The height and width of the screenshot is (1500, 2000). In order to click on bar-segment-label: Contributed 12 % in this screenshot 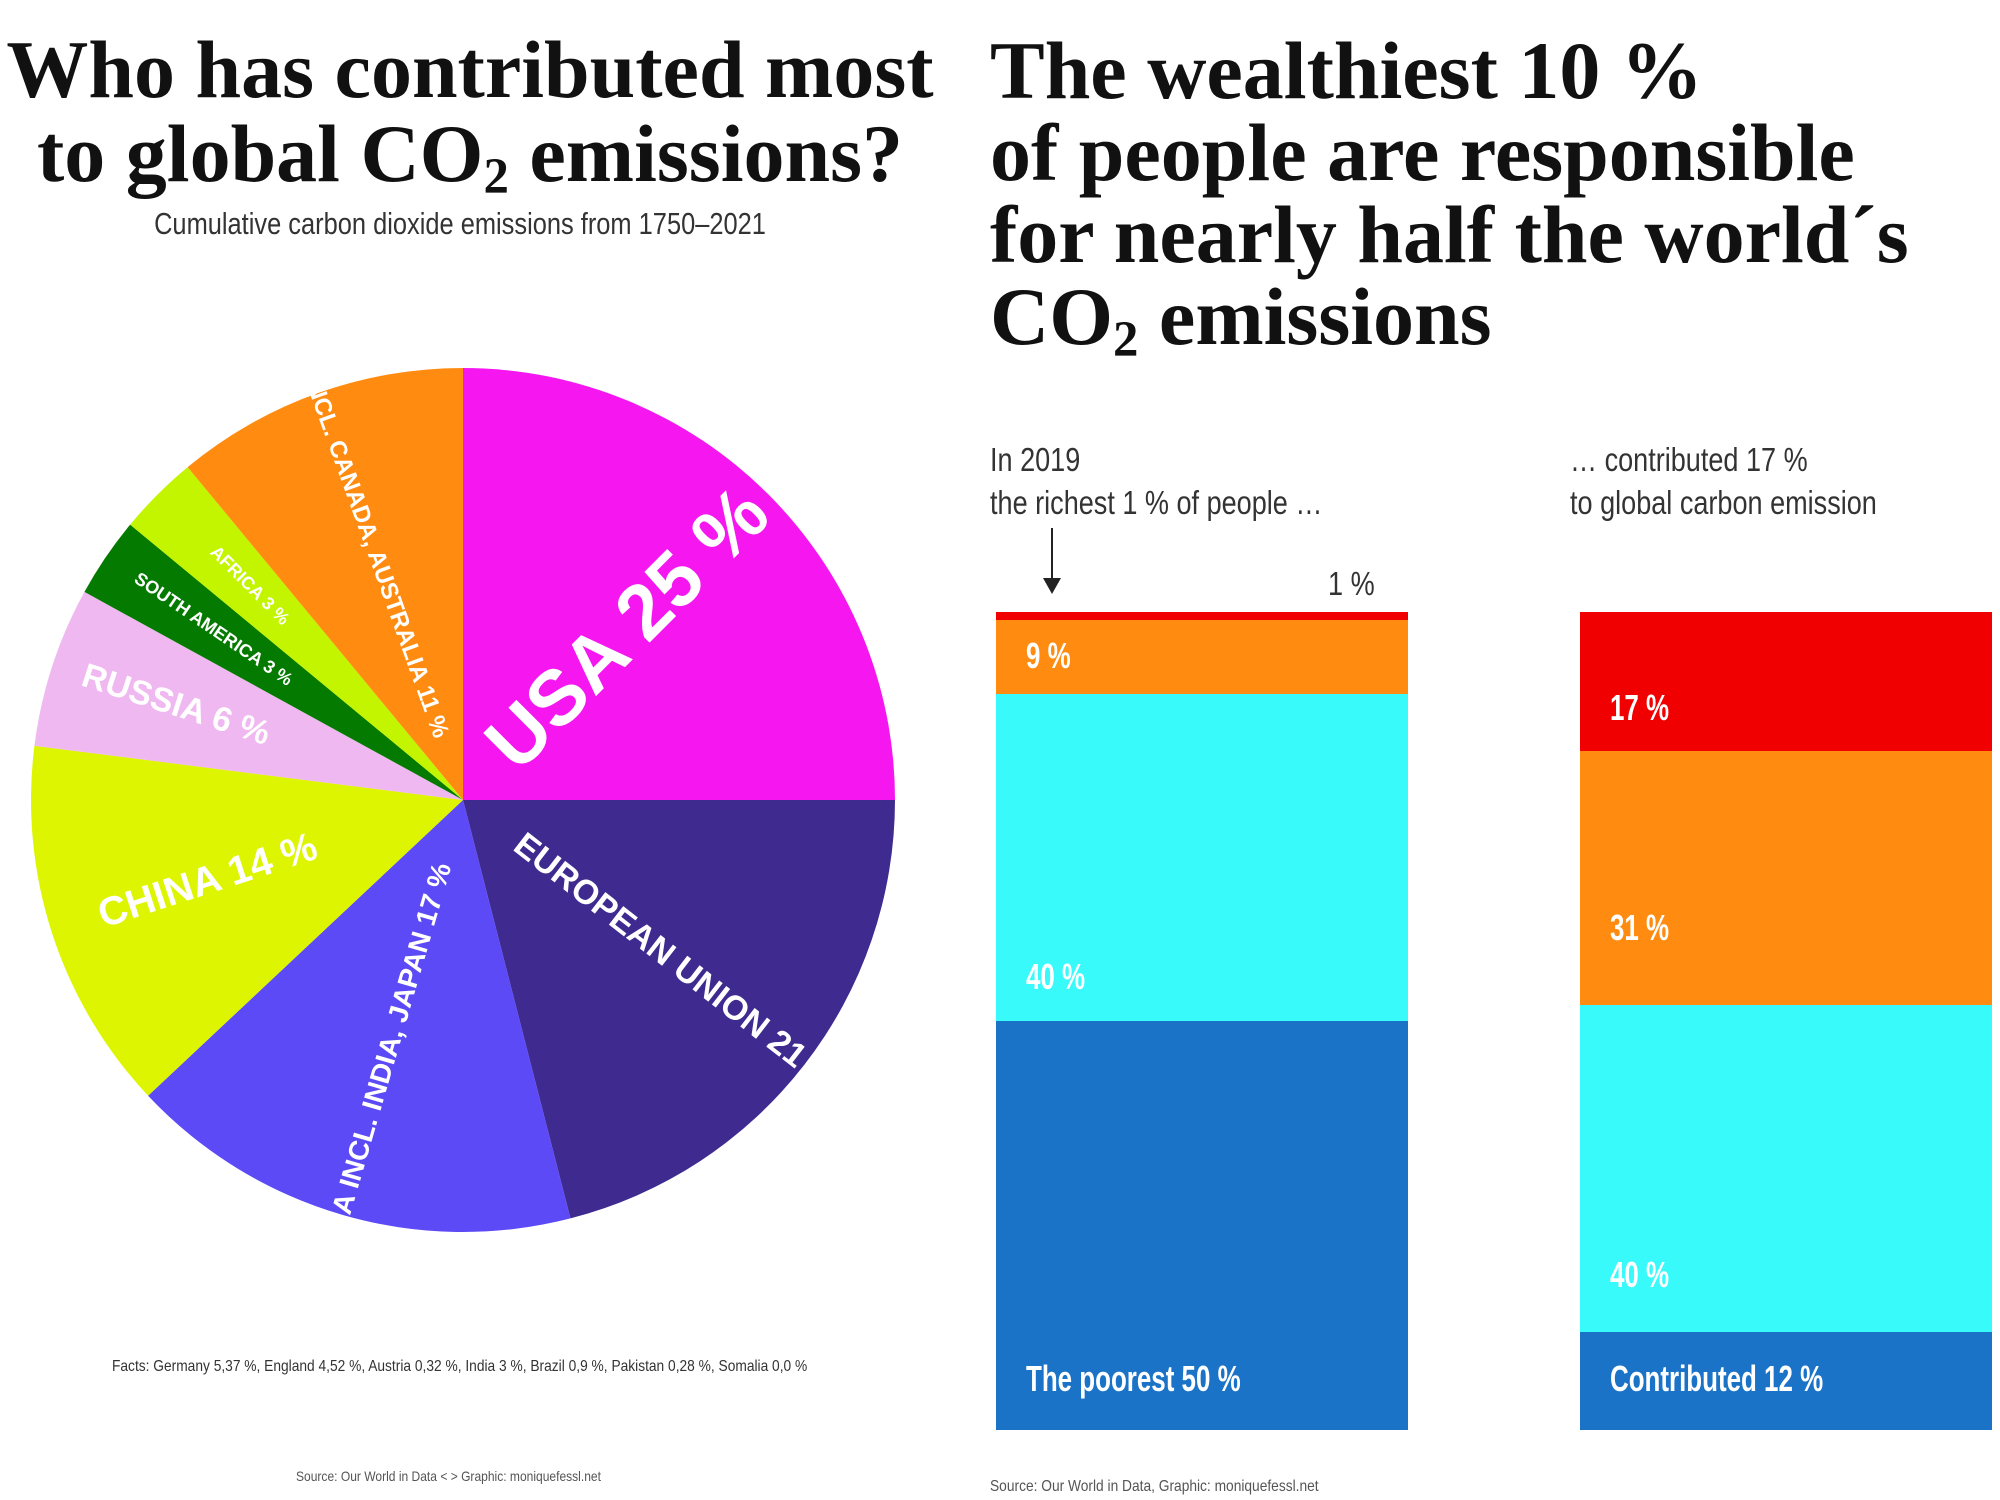, I will do `click(1717, 1378)`.